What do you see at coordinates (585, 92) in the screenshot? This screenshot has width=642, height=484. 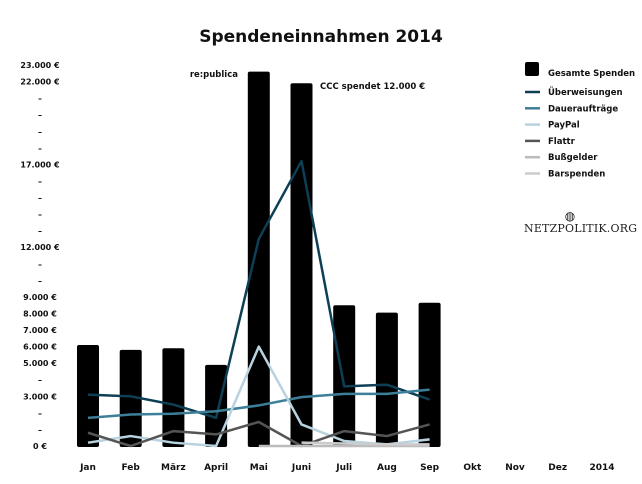 I see `legend-label: Überweisungen` at bounding box center [585, 92].